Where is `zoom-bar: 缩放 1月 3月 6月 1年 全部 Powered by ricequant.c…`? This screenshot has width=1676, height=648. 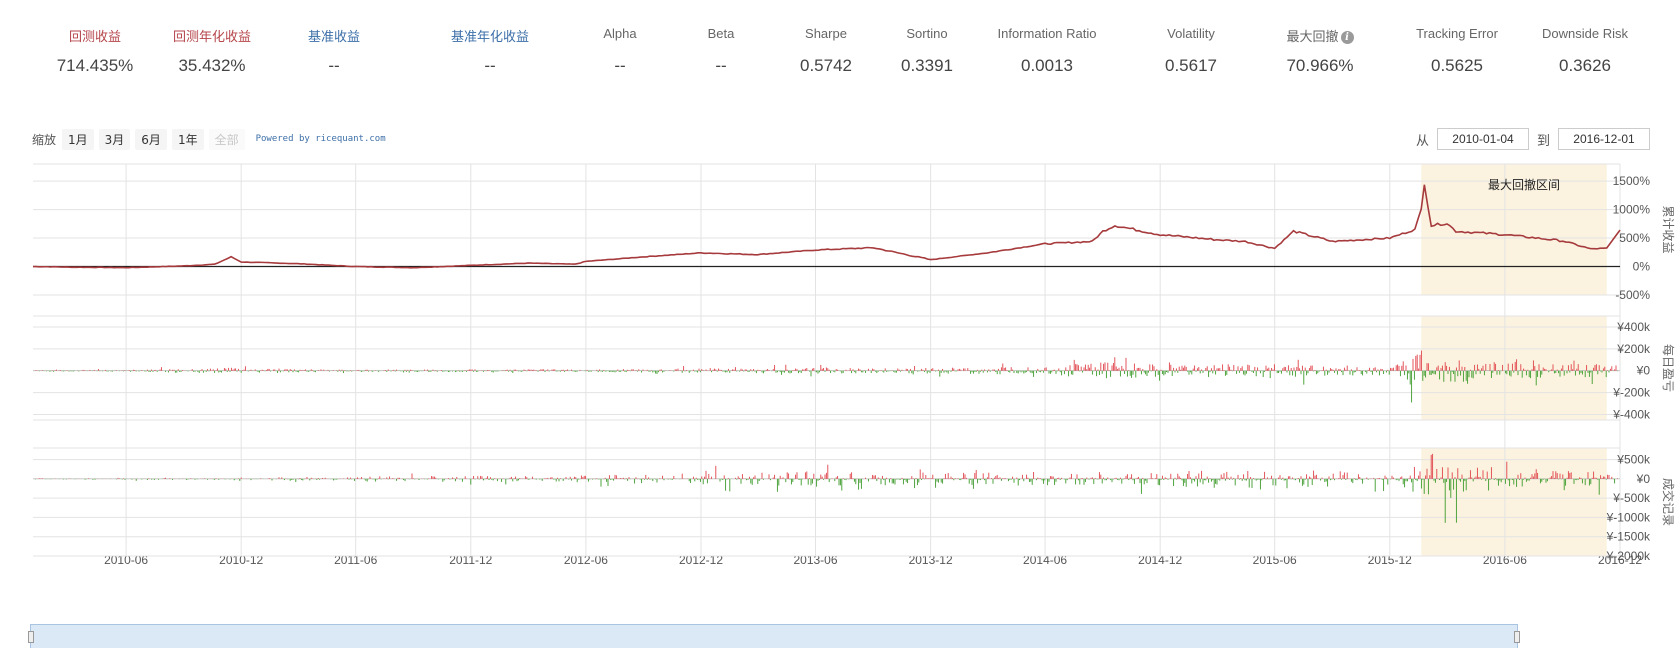 zoom-bar: 缩放 1月 3月 6月 1年 全部 Powered by ricequant.c… is located at coordinates (209, 139).